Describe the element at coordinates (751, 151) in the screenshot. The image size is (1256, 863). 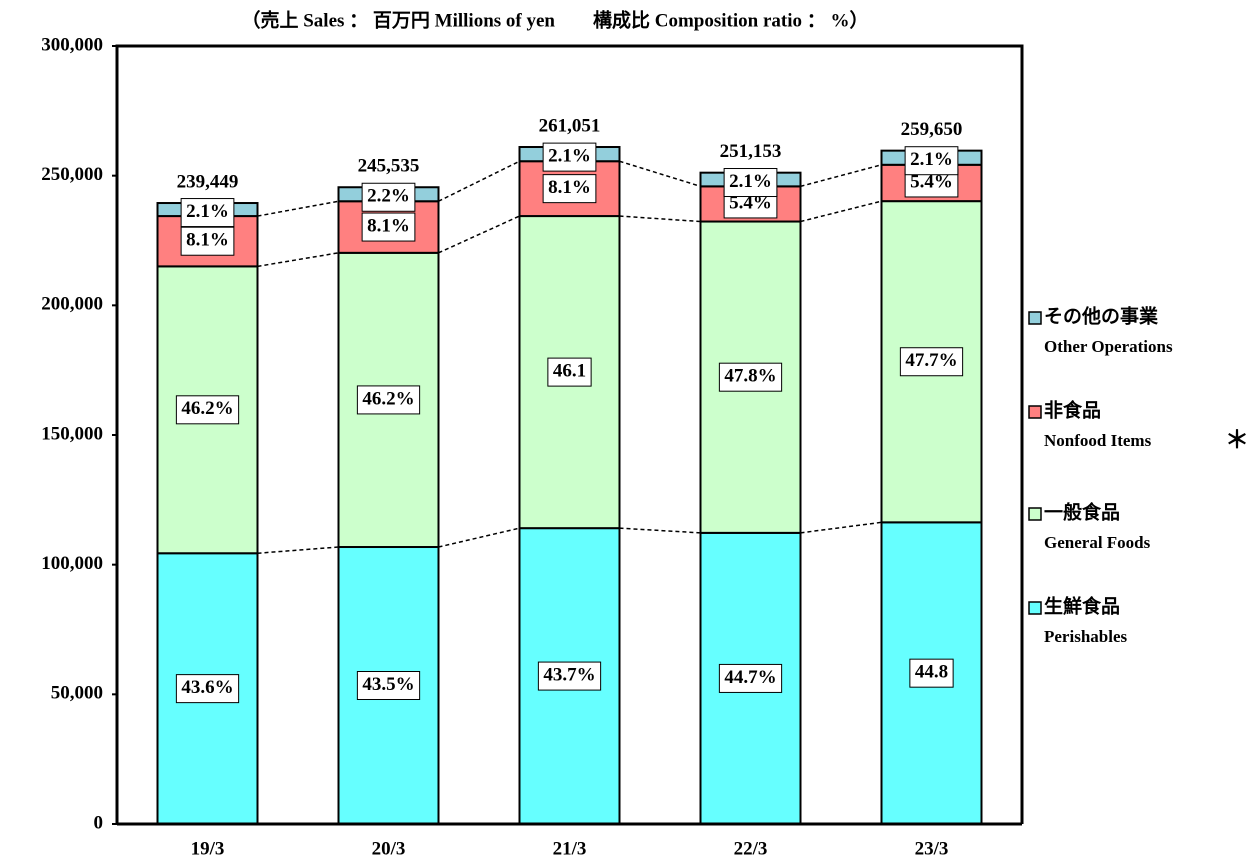
I see `total-label: 251,153` at that location.